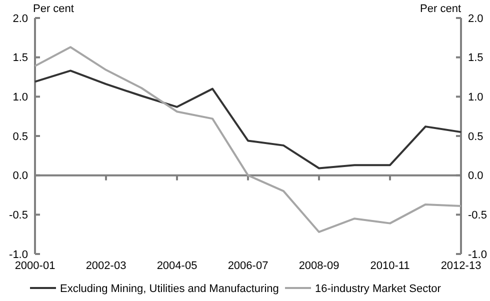 Image resolution: width=490 pixels, height=301 pixels. Describe the element at coordinates (20, 18) in the screenshot. I see `y-tick-label: 2.0` at that location.